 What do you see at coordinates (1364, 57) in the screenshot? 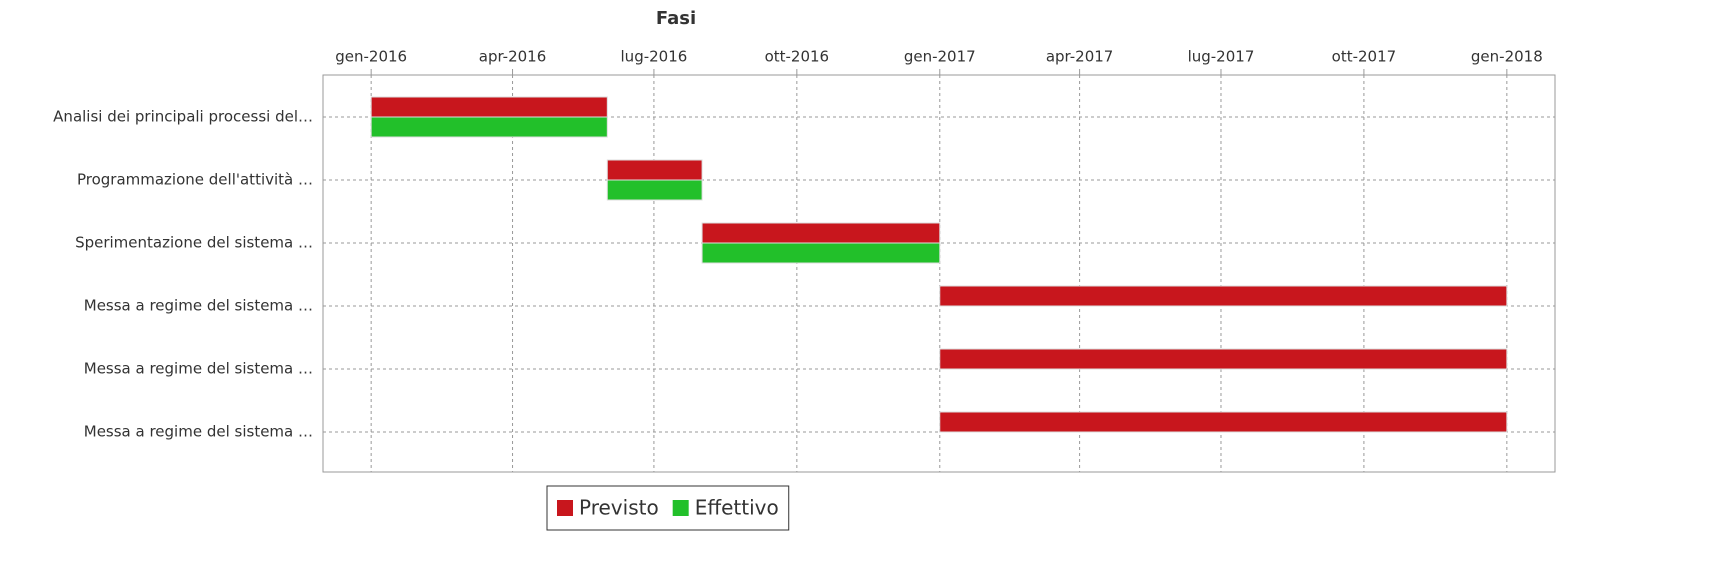
I see `x-tick-label: ott-2017` at bounding box center [1364, 57].